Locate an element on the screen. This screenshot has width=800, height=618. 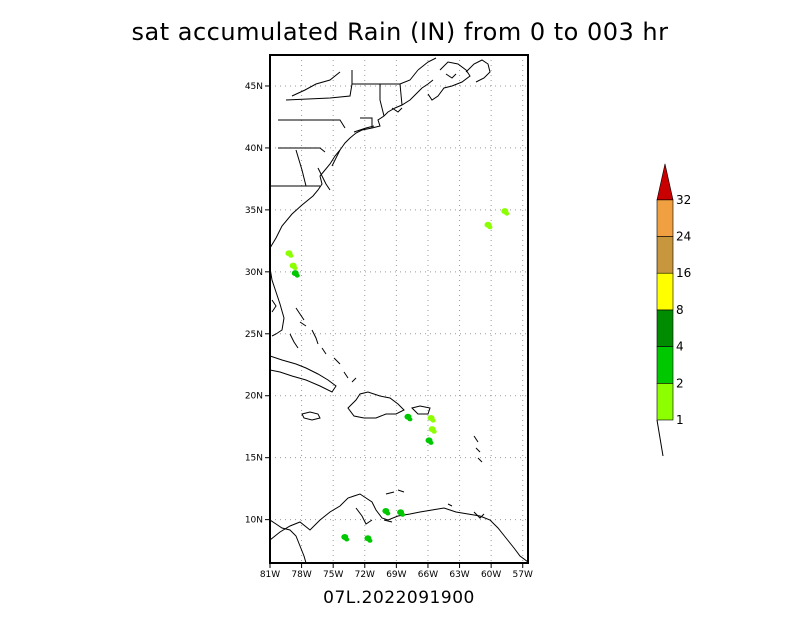
colorbar-bottom-tail is located at coordinates (660, 438).